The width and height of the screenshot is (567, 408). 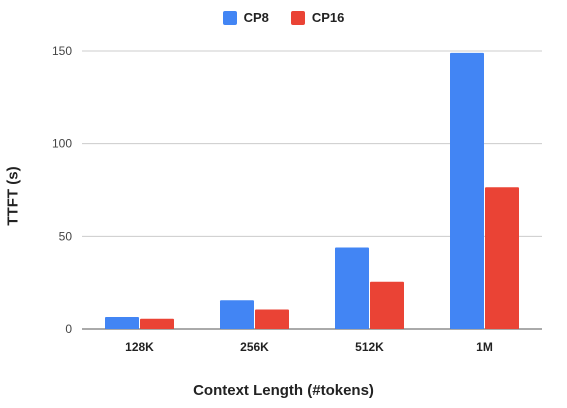 What do you see at coordinates (229, 17) in the screenshot?
I see `legend-swatch-cp8` at bounding box center [229, 17].